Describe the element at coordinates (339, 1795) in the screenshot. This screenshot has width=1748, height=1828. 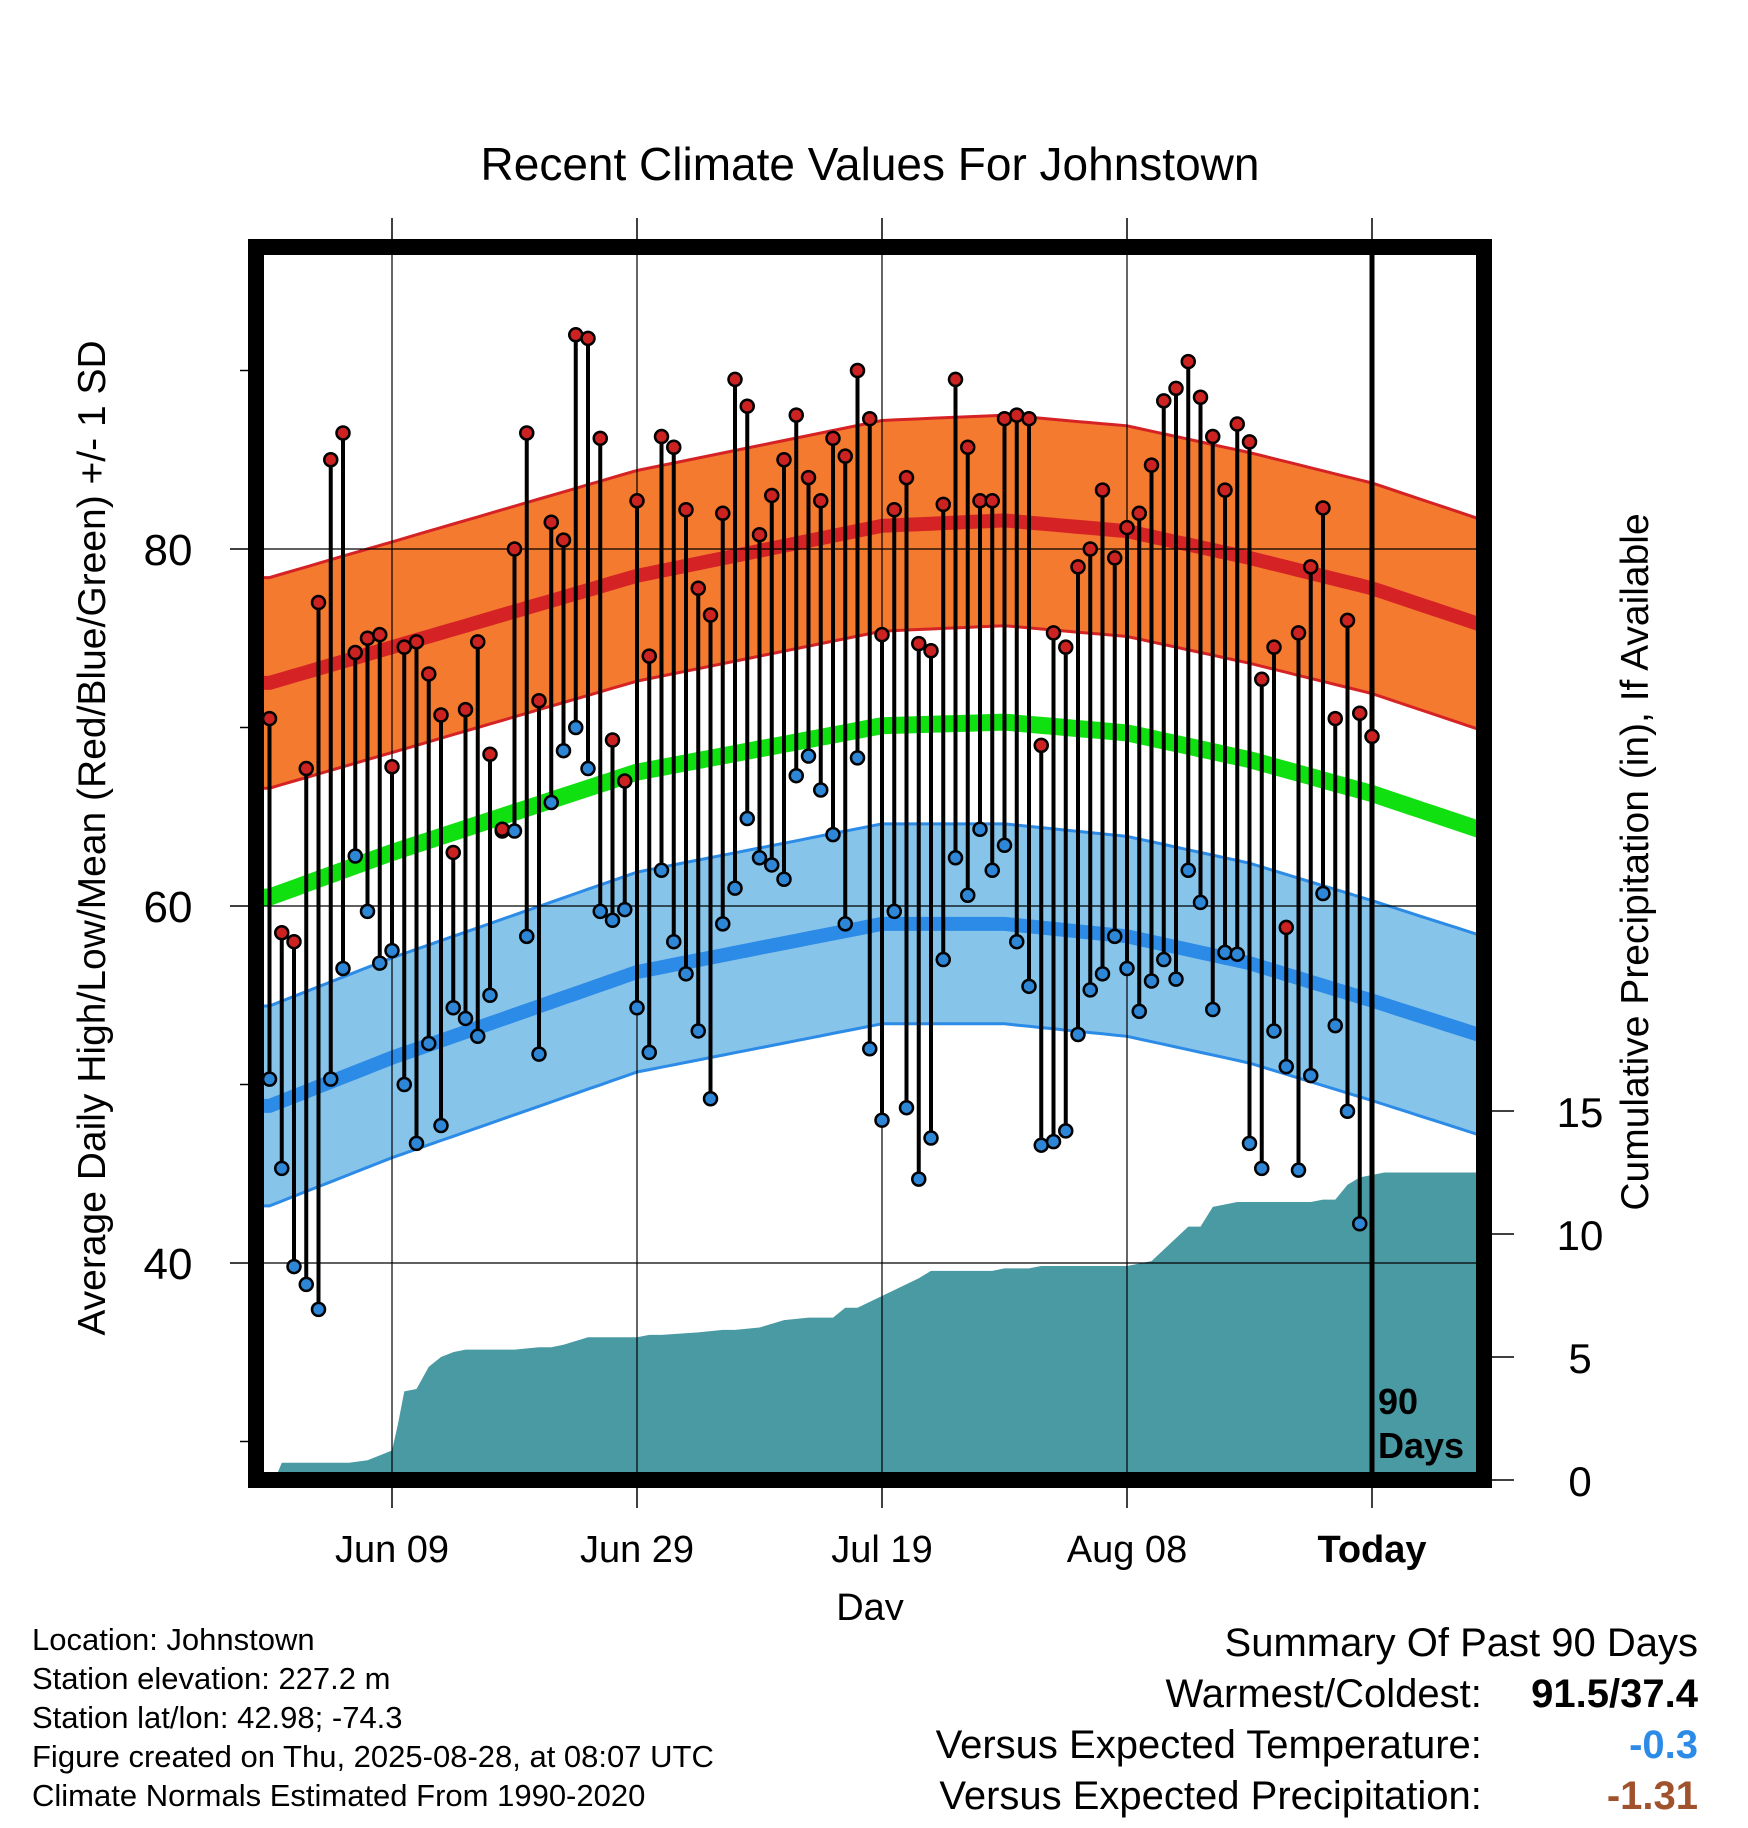
I see `normals-text: Climate Normals Estimated From 1990-2020` at that location.